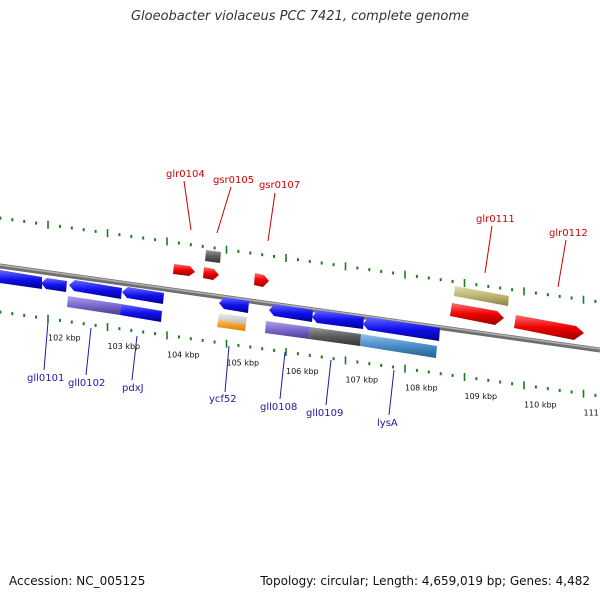 The width and height of the screenshot is (600, 600). I want to click on accession-text: Accession: NC_005125, so click(77, 581).